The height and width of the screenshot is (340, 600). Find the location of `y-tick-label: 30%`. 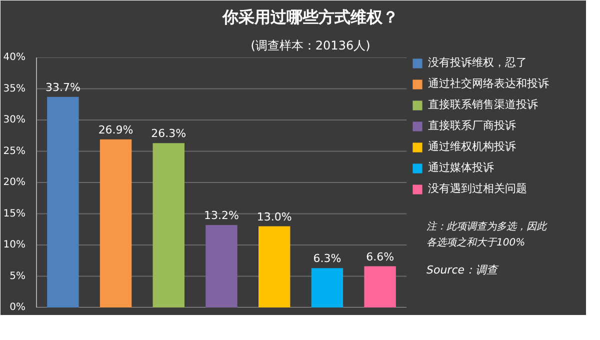

y-tick-label: 30% is located at coordinates (14, 120).